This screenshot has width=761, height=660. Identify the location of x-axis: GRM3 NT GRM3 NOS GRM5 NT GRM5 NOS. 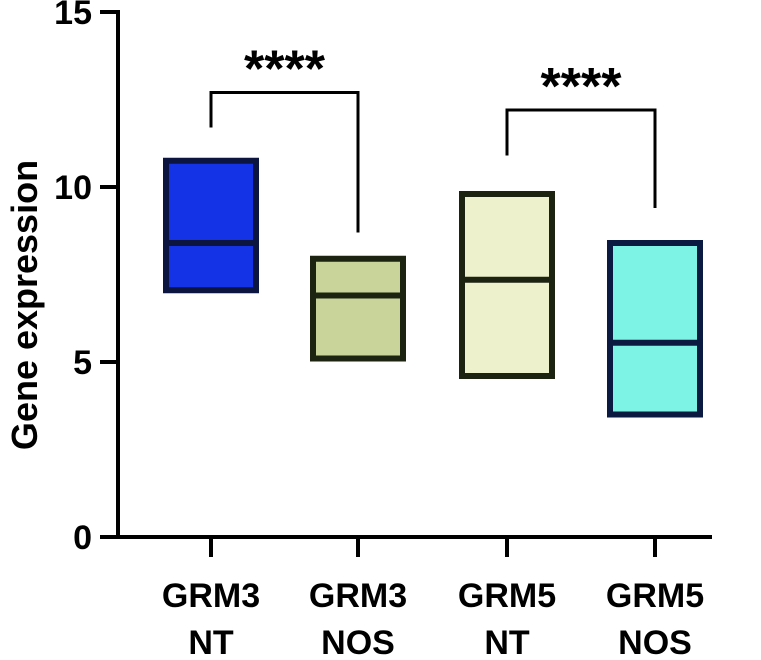
(414, 597).